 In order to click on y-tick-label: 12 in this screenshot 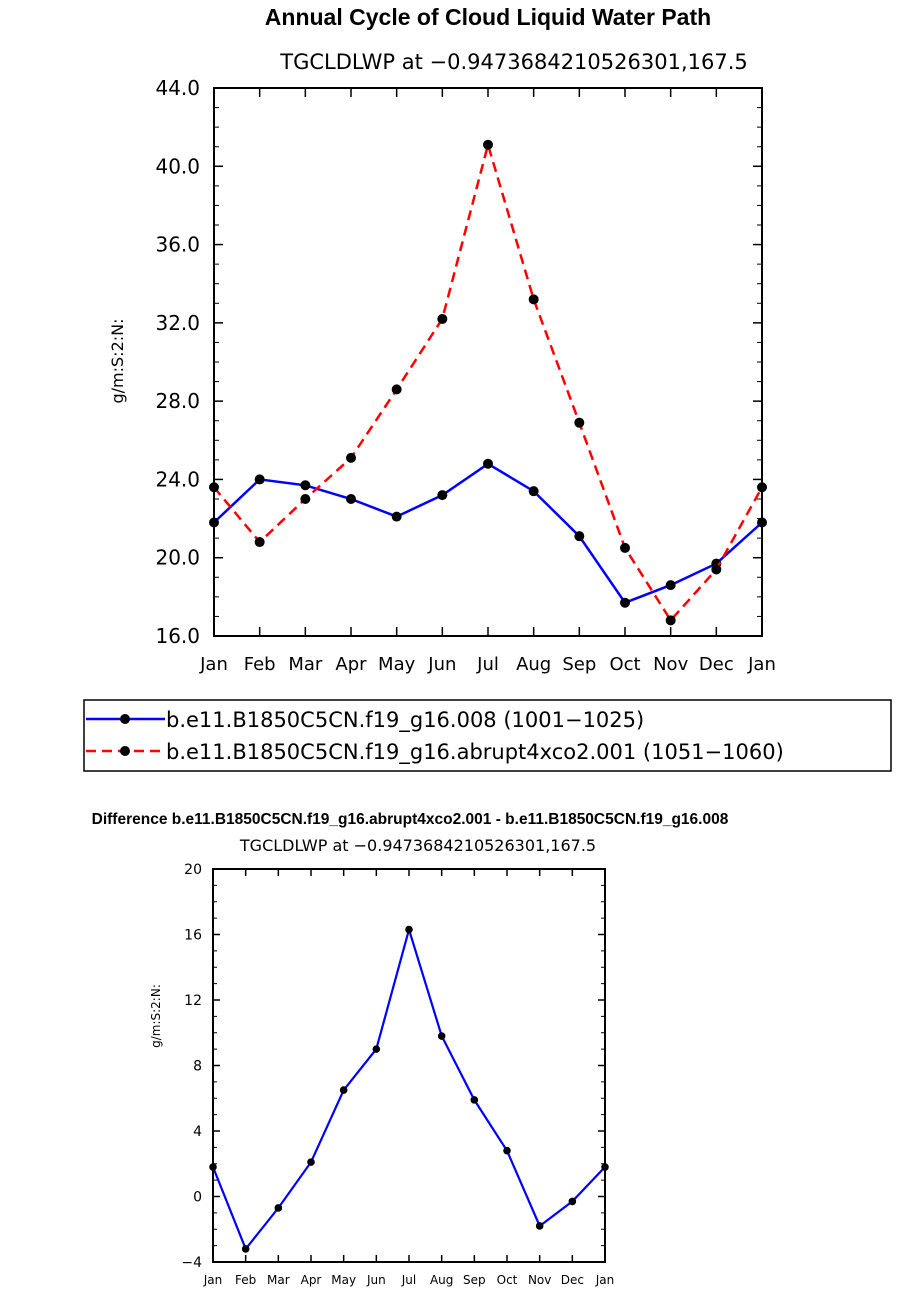, I will do `click(193, 1001)`.